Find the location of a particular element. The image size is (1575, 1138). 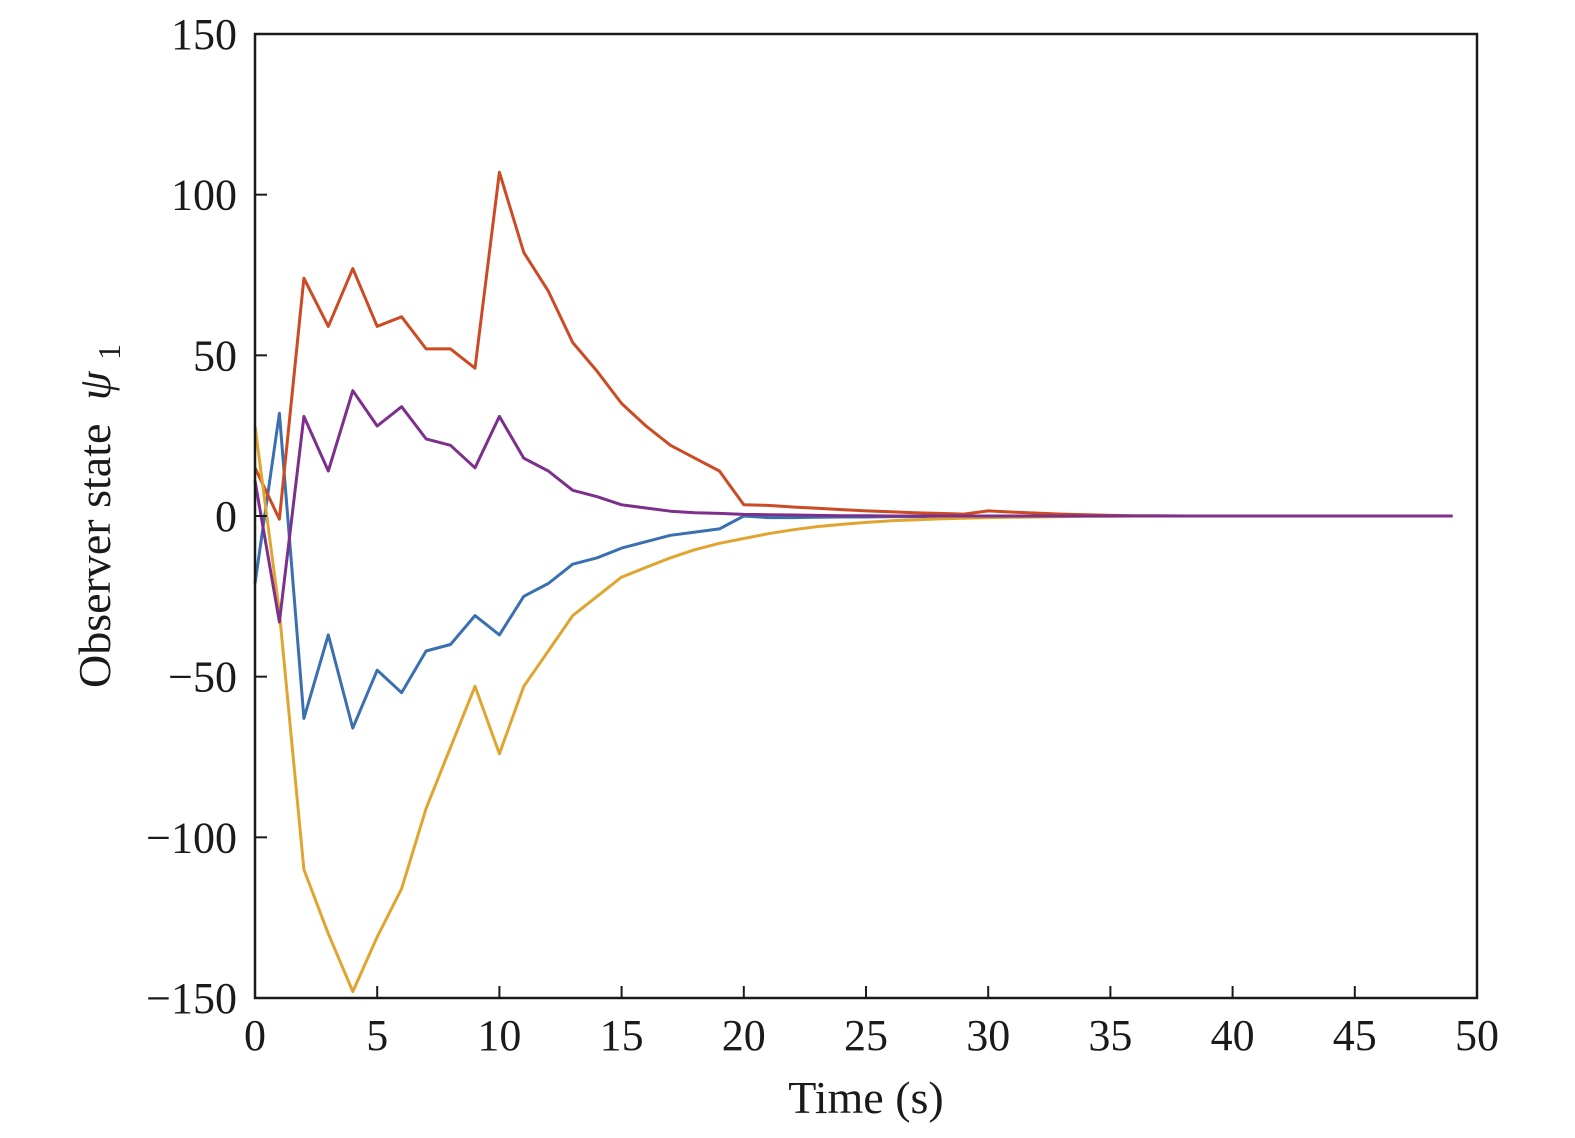

y-tick-labels: −150 −100 −50 0 50 100 150 is located at coordinates (191, 516).